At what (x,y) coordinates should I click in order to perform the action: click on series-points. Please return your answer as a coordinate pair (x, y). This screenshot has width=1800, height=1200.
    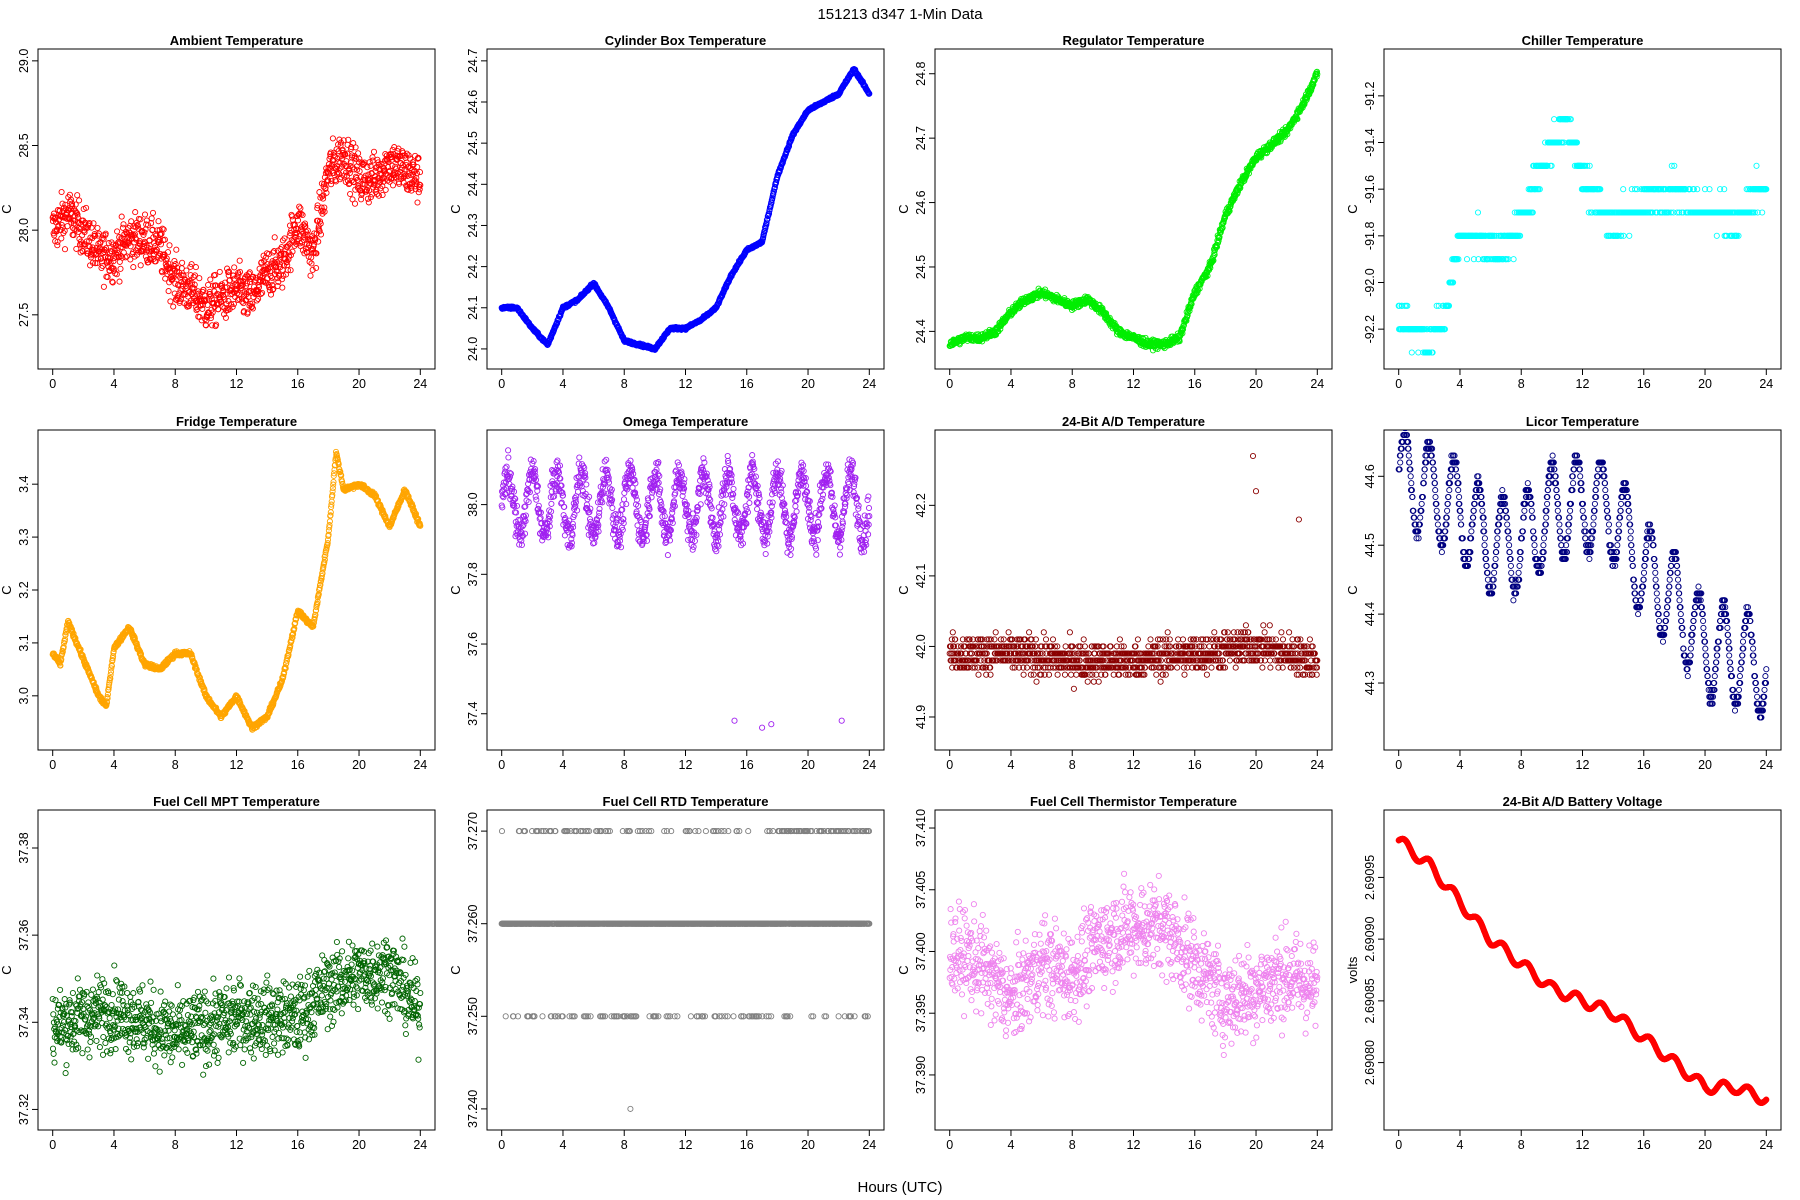
    Looking at the image, I should click on (685, 209).